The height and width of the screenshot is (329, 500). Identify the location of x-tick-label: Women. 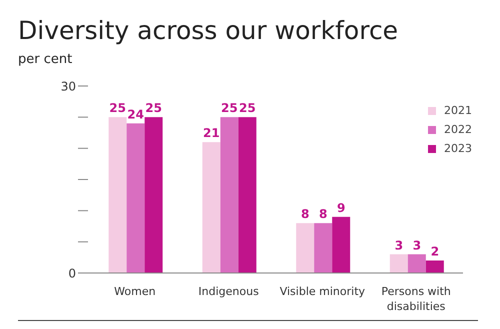
(135, 291).